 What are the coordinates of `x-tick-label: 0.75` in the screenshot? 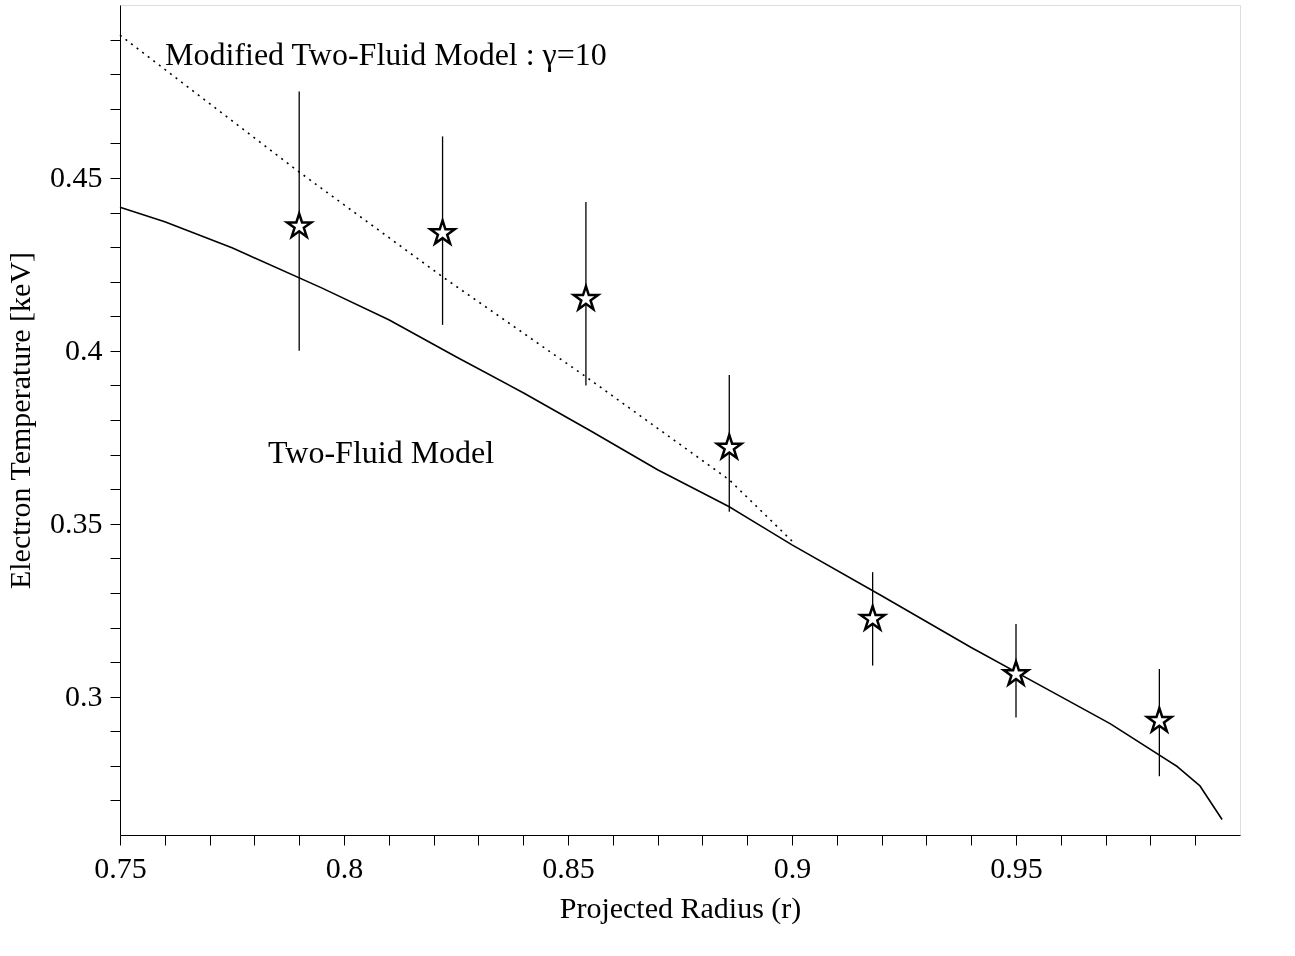 It's located at (120, 867).